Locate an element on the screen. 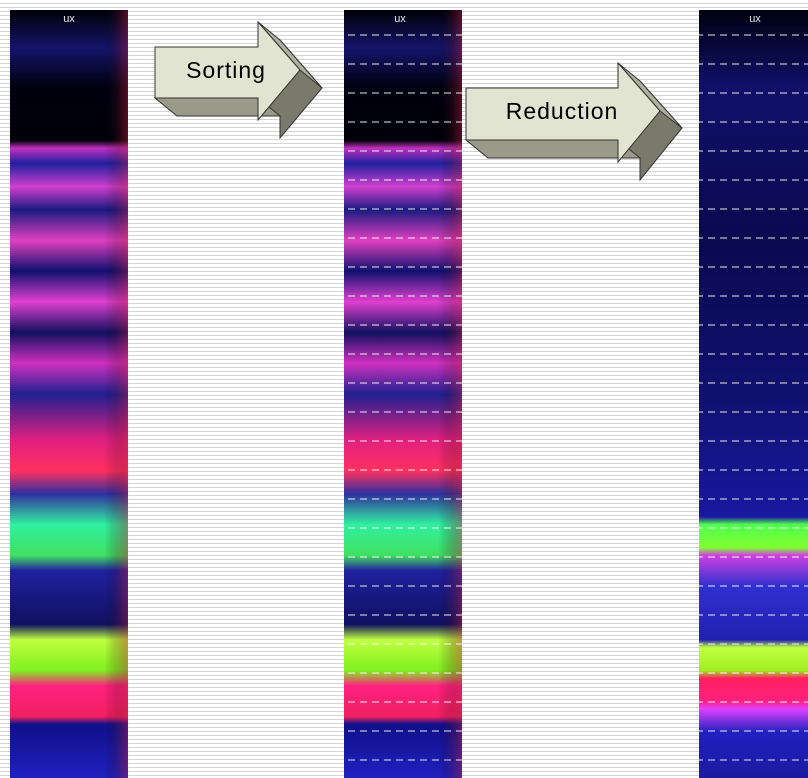  panel-1: ux is located at coordinates (69, 394).